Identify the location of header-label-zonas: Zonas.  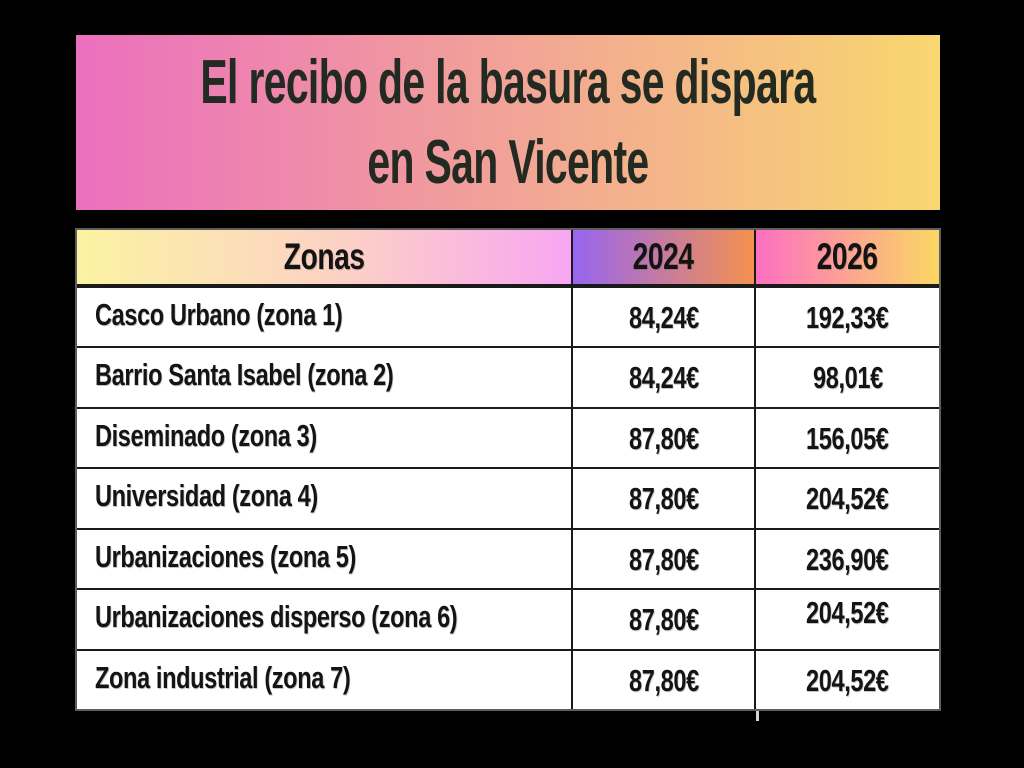
(324, 256).